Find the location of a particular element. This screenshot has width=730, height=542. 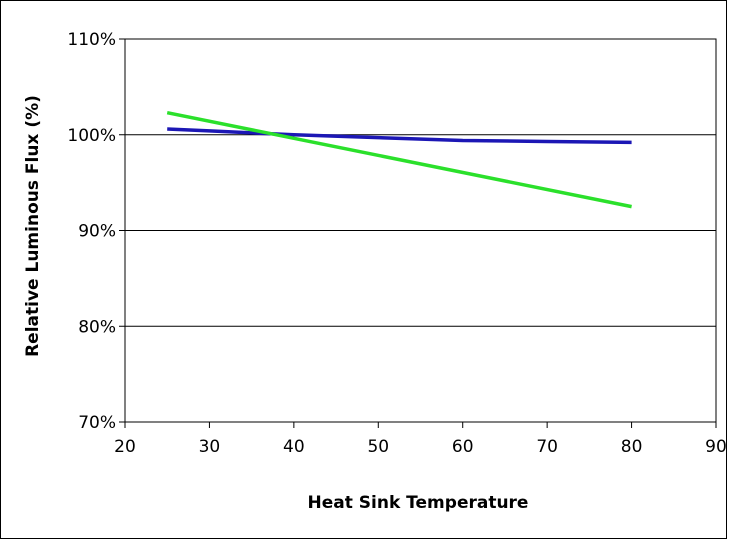

series-layer is located at coordinates (399, 159).